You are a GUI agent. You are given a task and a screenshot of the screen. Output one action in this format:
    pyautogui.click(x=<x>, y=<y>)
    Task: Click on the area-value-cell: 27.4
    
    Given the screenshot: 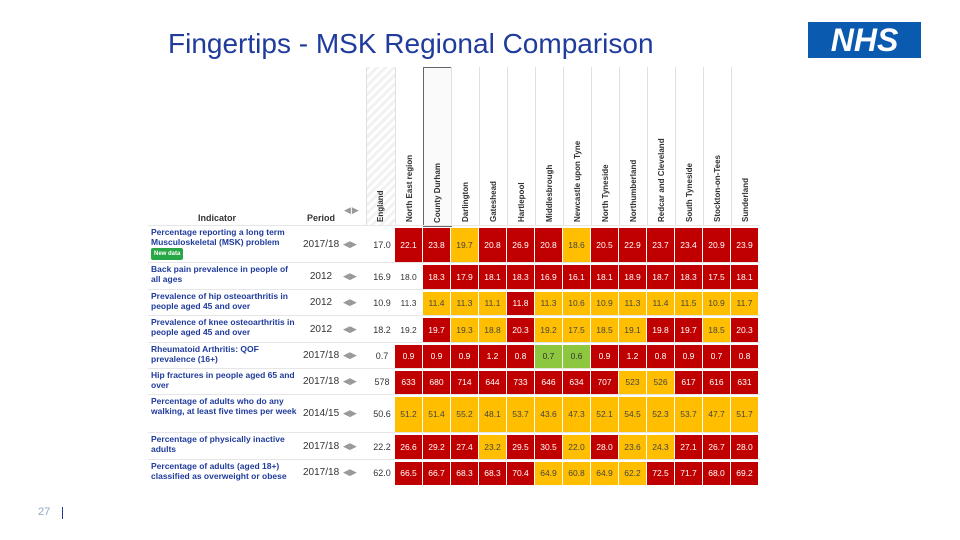 What is the action you would take?
    pyautogui.click(x=465, y=447)
    